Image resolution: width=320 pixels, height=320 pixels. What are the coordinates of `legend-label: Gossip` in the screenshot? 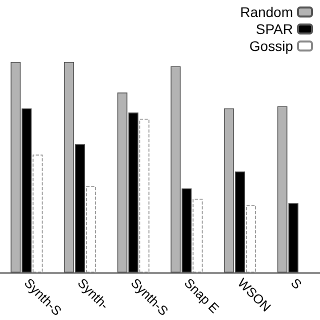 It's located at (271, 46).